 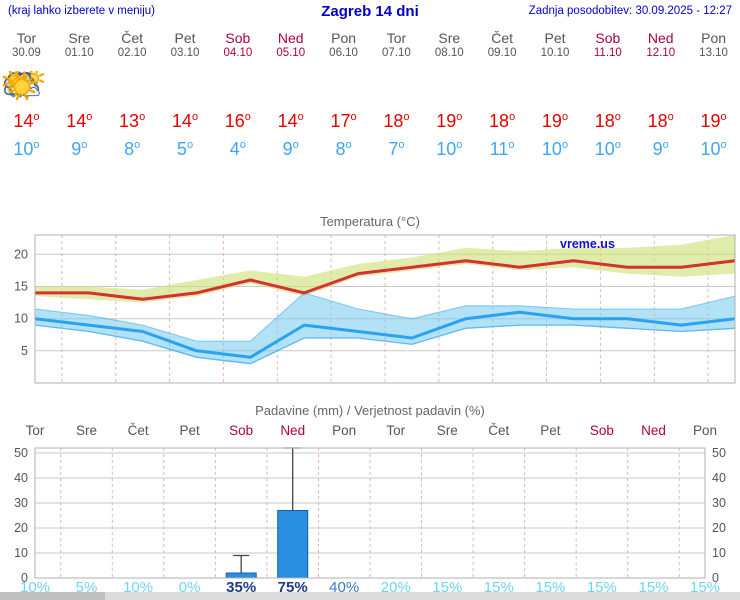 I want to click on page-title: Zagreb 14 dni, so click(x=370, y=11).